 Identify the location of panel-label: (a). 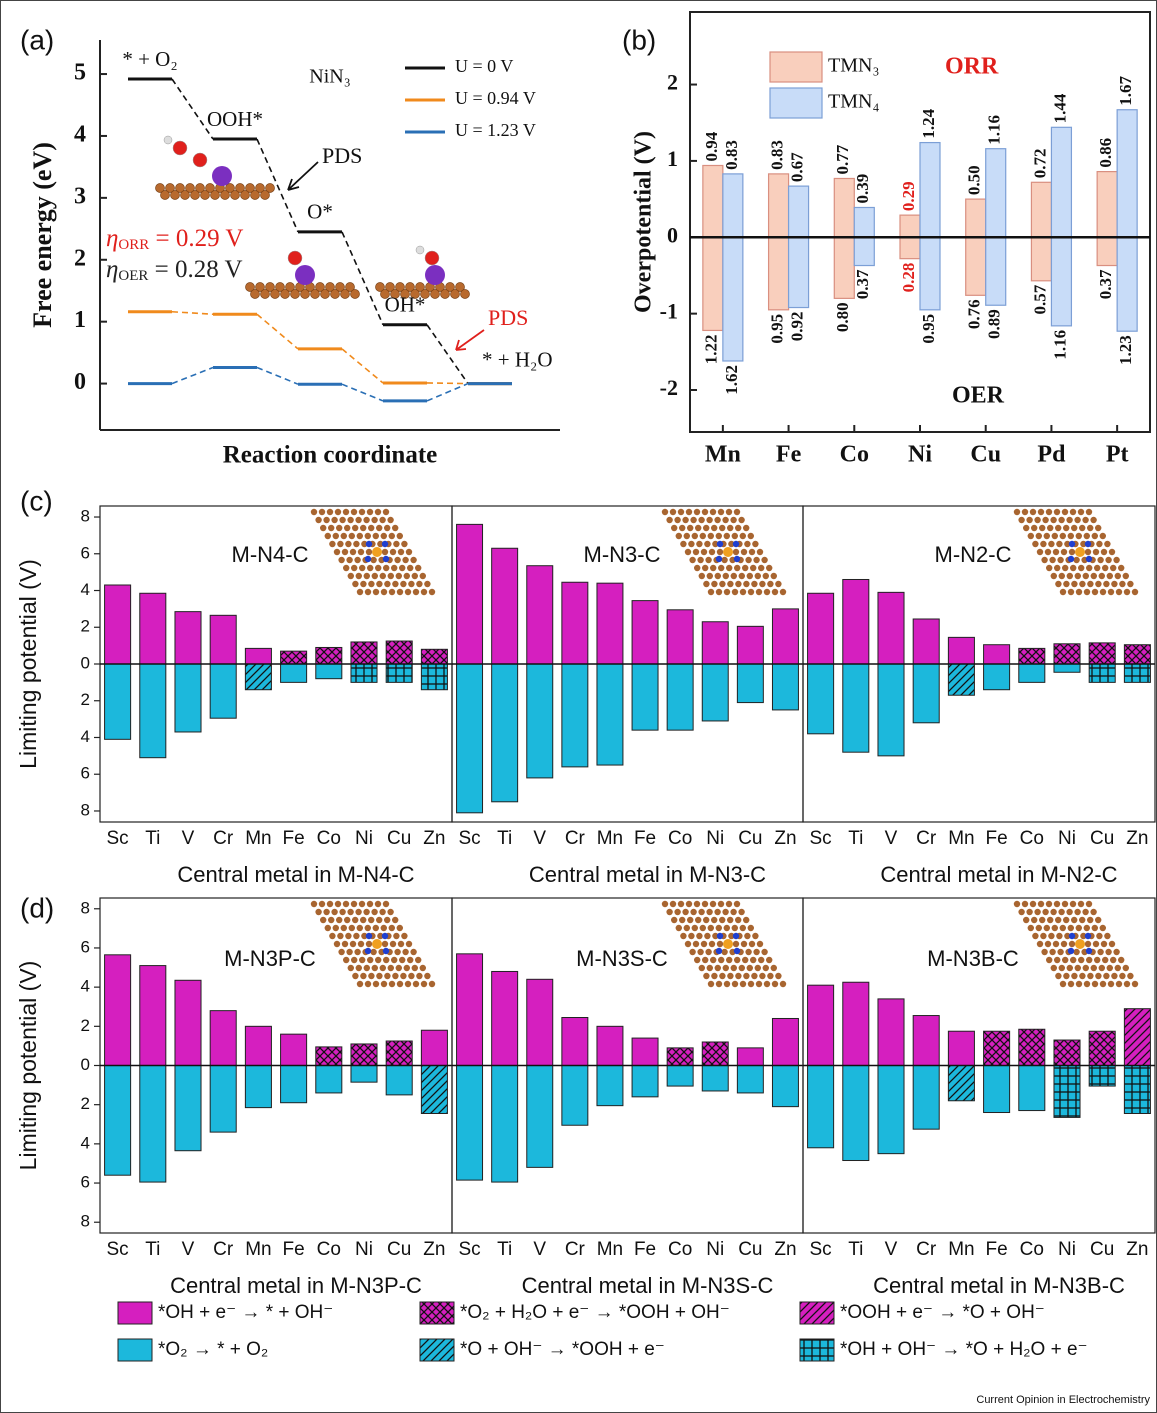
(37, 39).